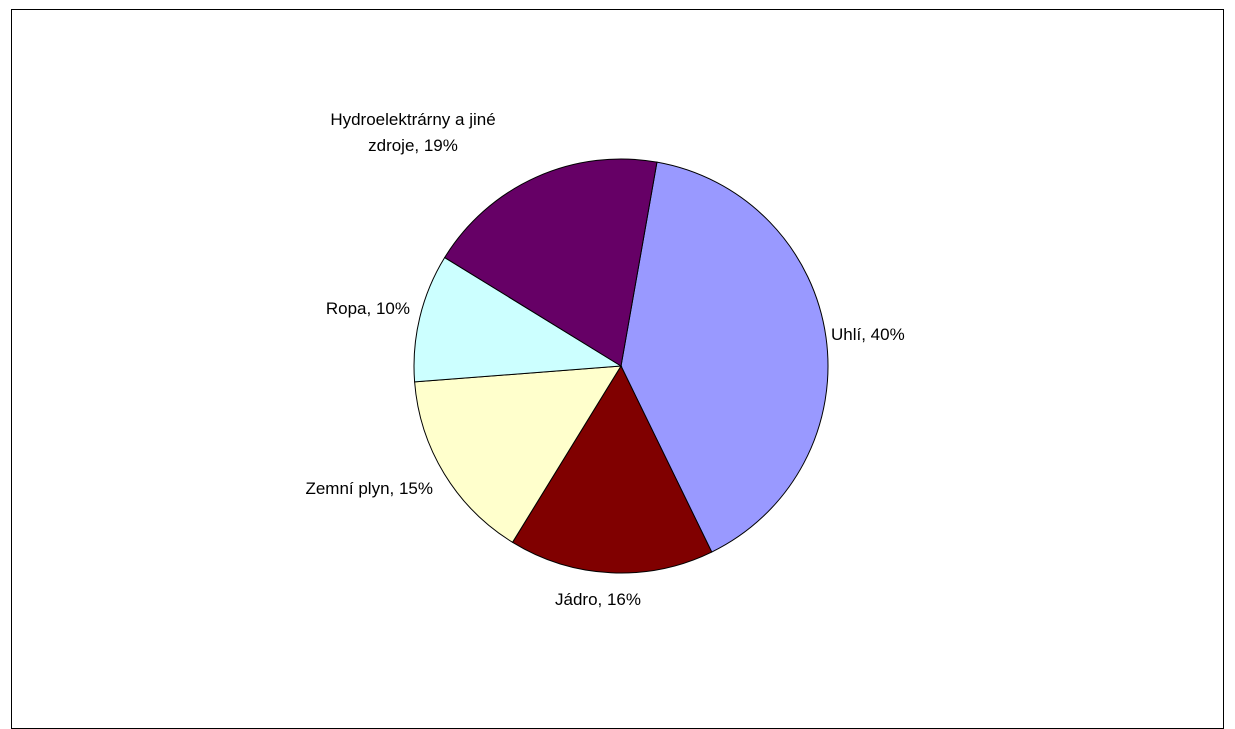 The width and height of the screenshot is (1235, 729). Describe the element at coordinates (368, 308) in the screenshot. I see `slice-label-3: Ropa, 10%` at that location.